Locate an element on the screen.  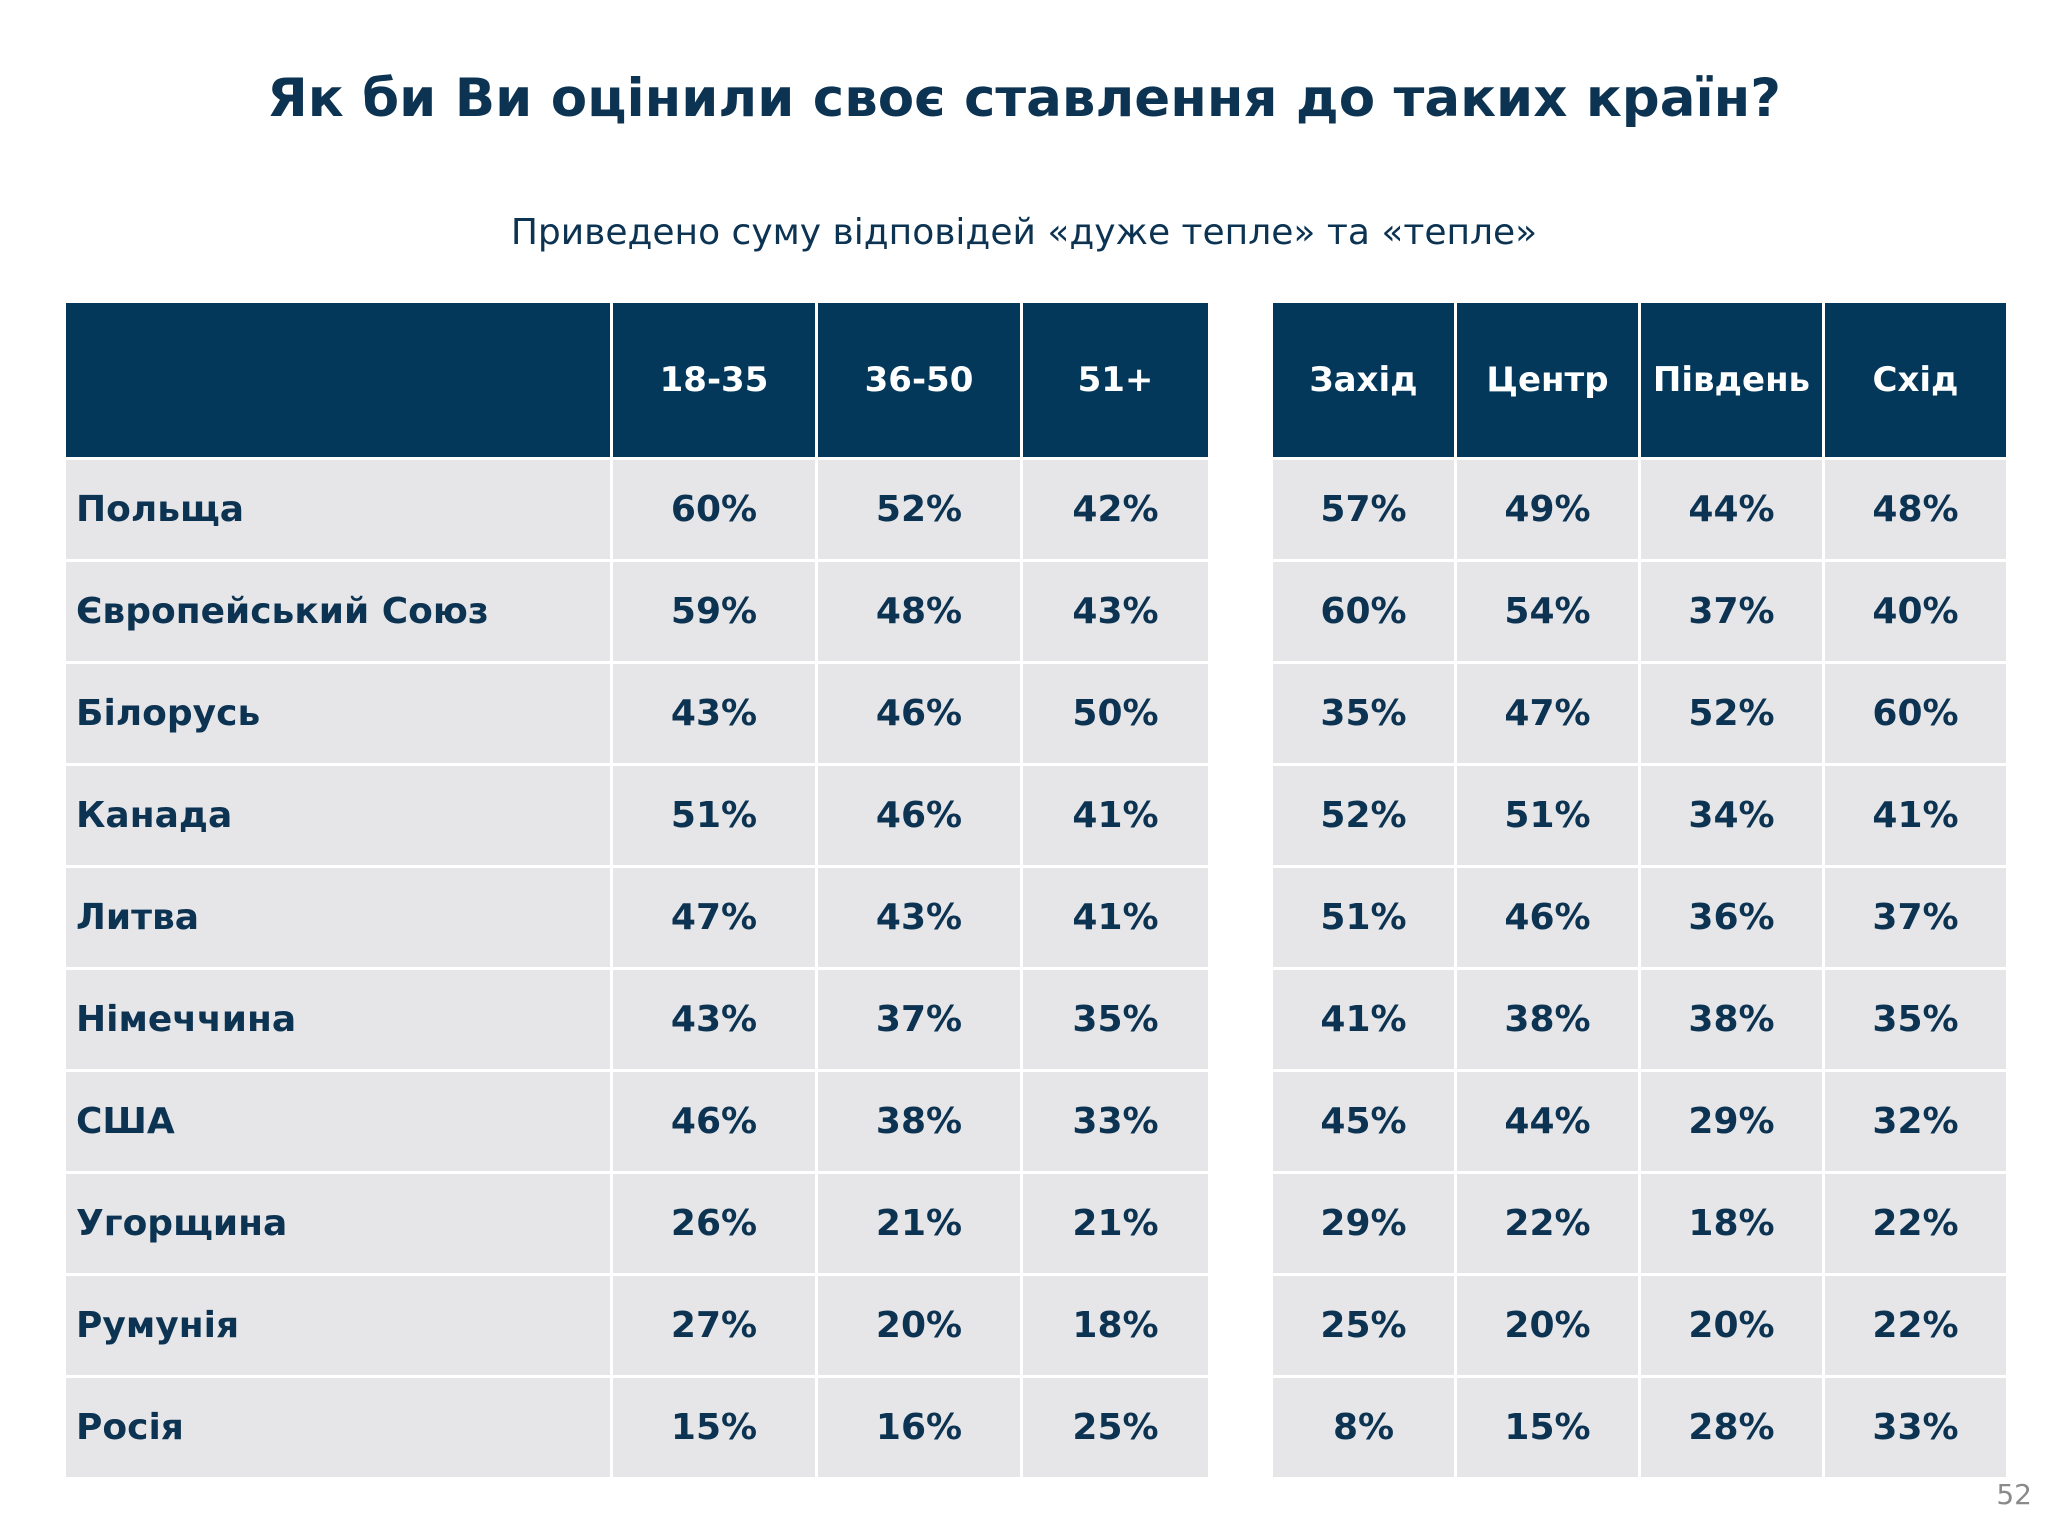
age-cell: 16% is located at coordinates (919, 1427).